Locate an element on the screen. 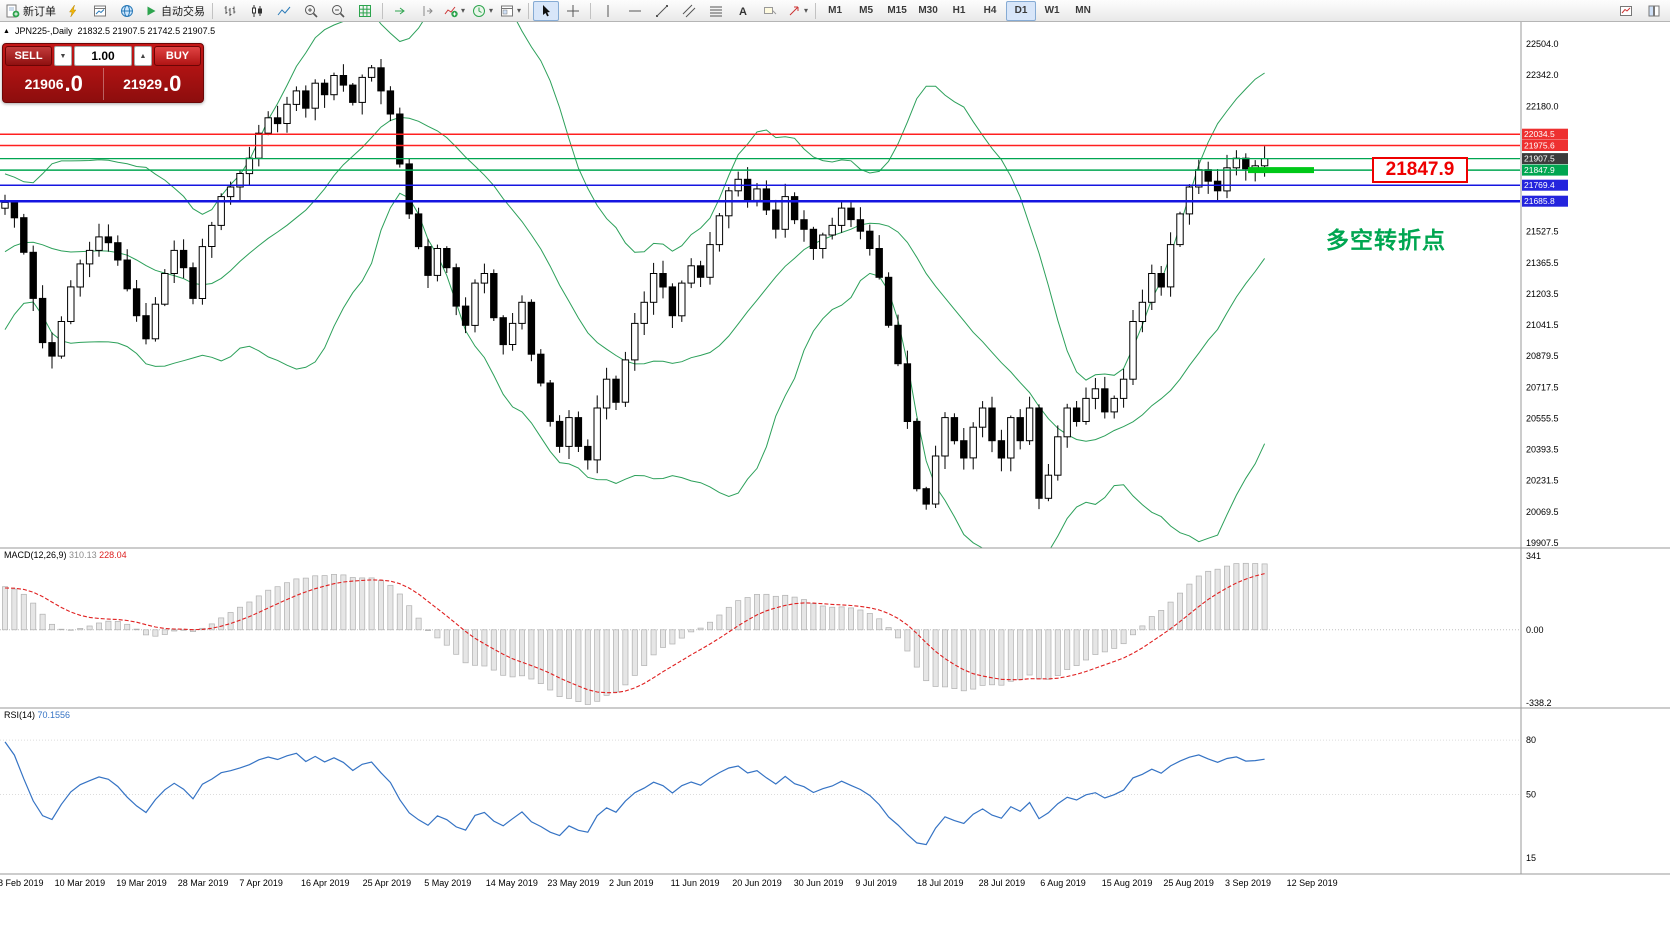  indicators-button: ▾ is located at coordinates (454, 11).